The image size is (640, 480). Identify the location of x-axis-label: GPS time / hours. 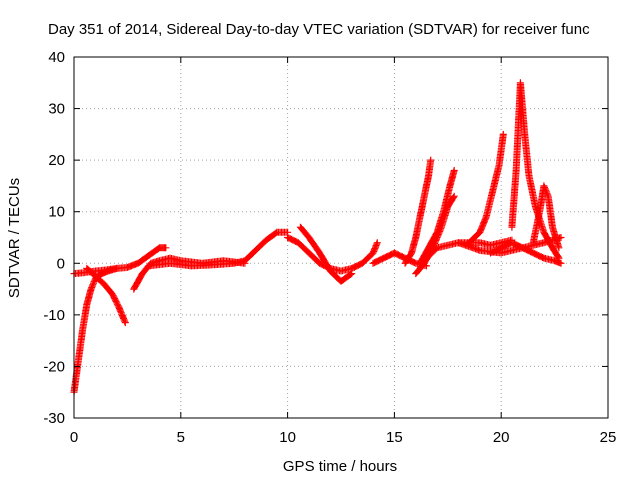
(340, 466).